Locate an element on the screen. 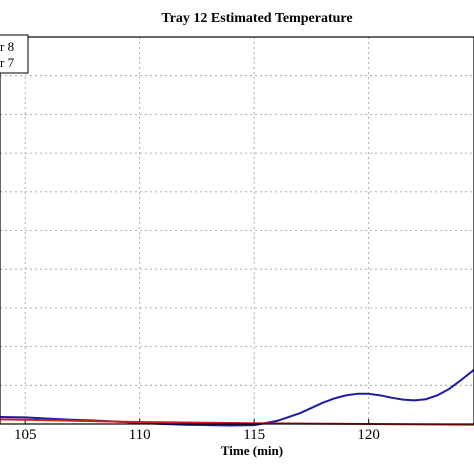  chart-title: Tray 12 Estimated Temperature is located at coordinates (256, 18).